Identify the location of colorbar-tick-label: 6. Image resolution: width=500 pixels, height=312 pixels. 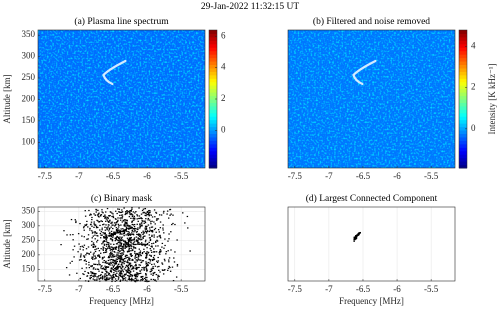
(223, 35).